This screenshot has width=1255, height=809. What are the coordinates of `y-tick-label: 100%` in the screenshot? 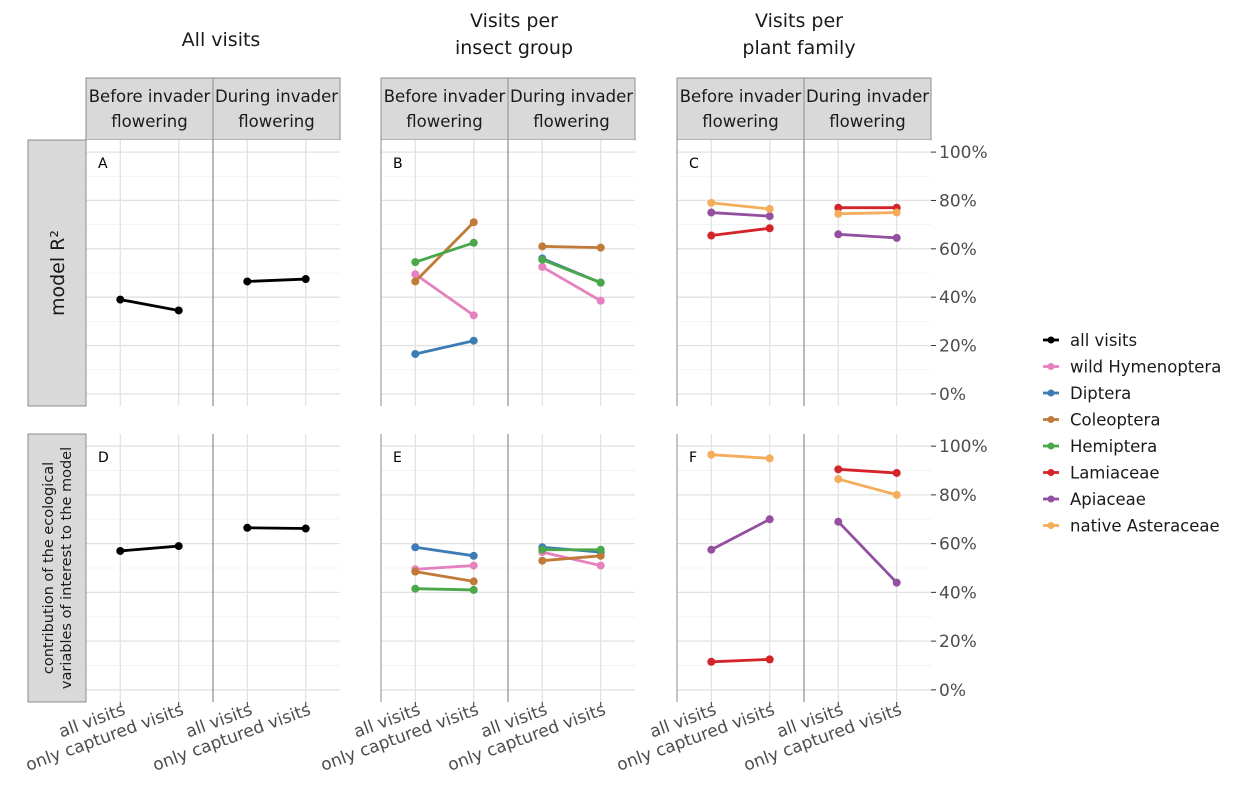 It's located at (963, 153).